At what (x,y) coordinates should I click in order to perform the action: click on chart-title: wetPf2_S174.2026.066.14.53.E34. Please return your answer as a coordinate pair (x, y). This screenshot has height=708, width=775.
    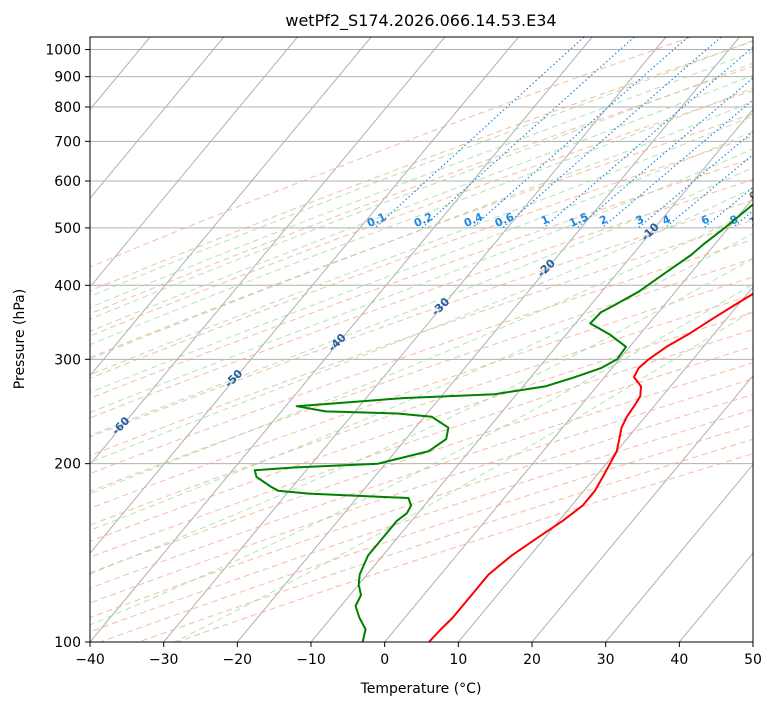
    Looking at the image, I should click on (420, 21).